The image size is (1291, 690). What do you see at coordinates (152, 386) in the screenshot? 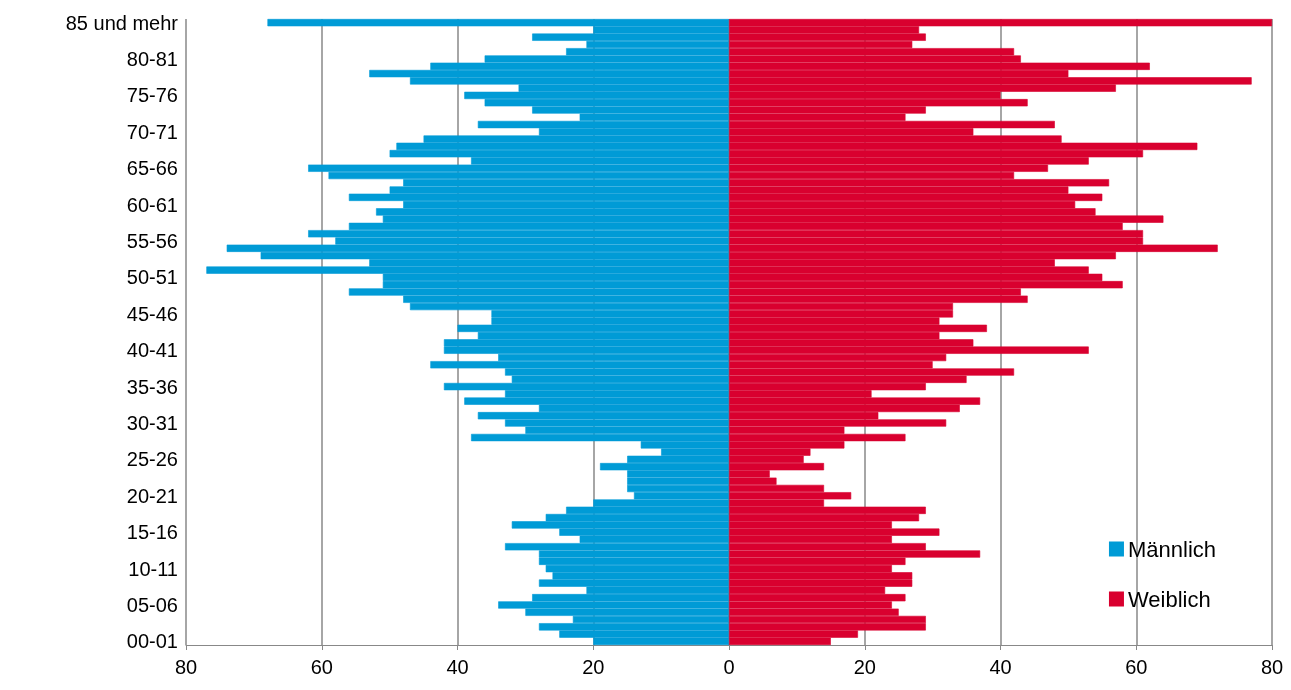
I see `y-tick-label: 35-36` at bounding box center [152, 386].